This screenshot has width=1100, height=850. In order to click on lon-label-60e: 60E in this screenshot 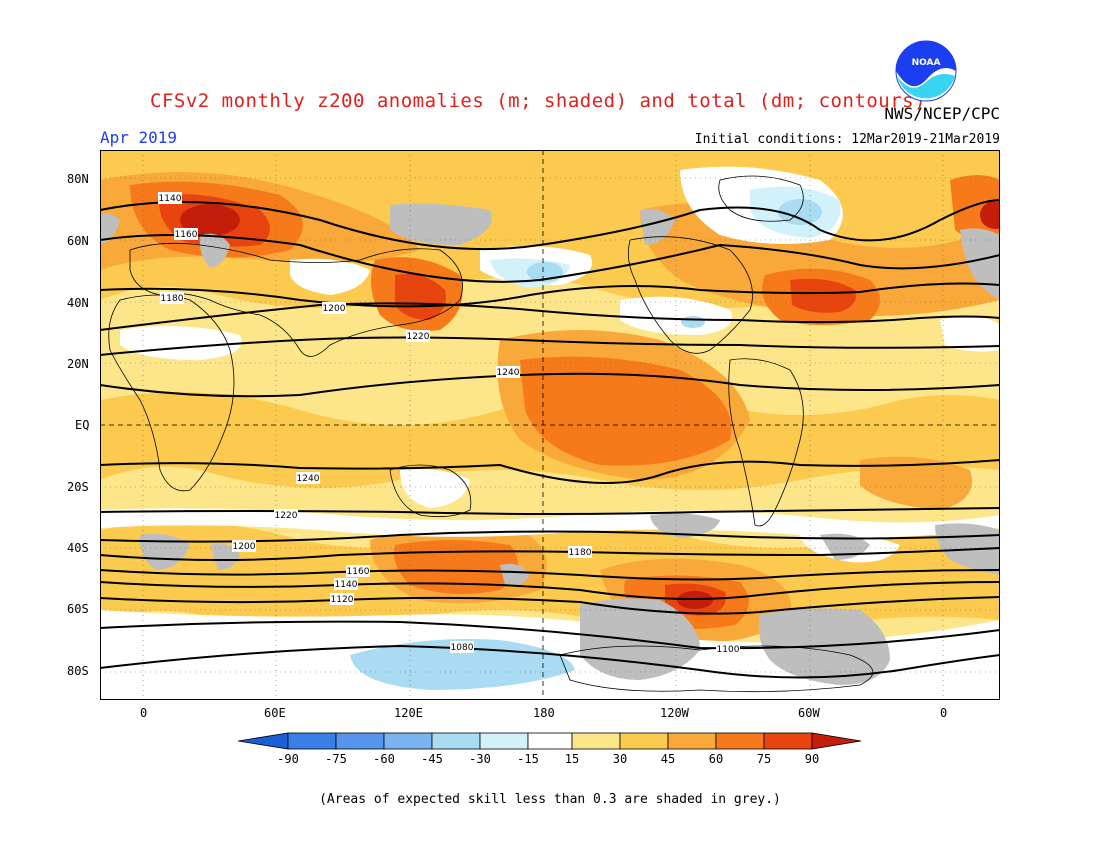, I will do `click(275, 713)`.